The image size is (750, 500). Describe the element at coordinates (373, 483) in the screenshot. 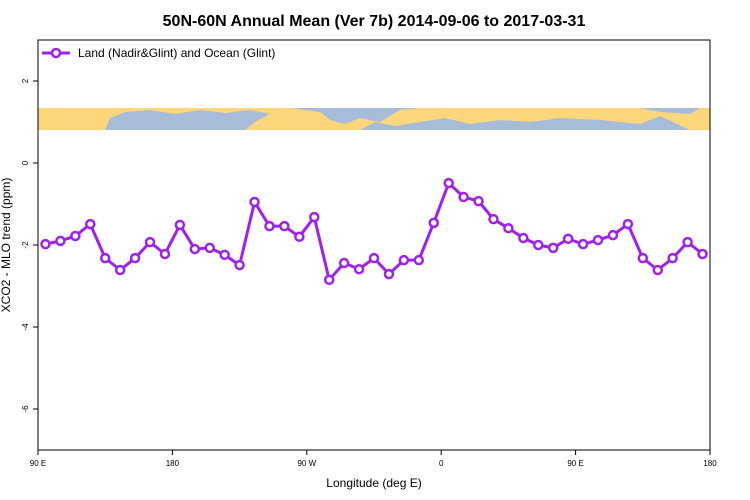

I see `x-axis-label: Longitude (deg E)` at that location.